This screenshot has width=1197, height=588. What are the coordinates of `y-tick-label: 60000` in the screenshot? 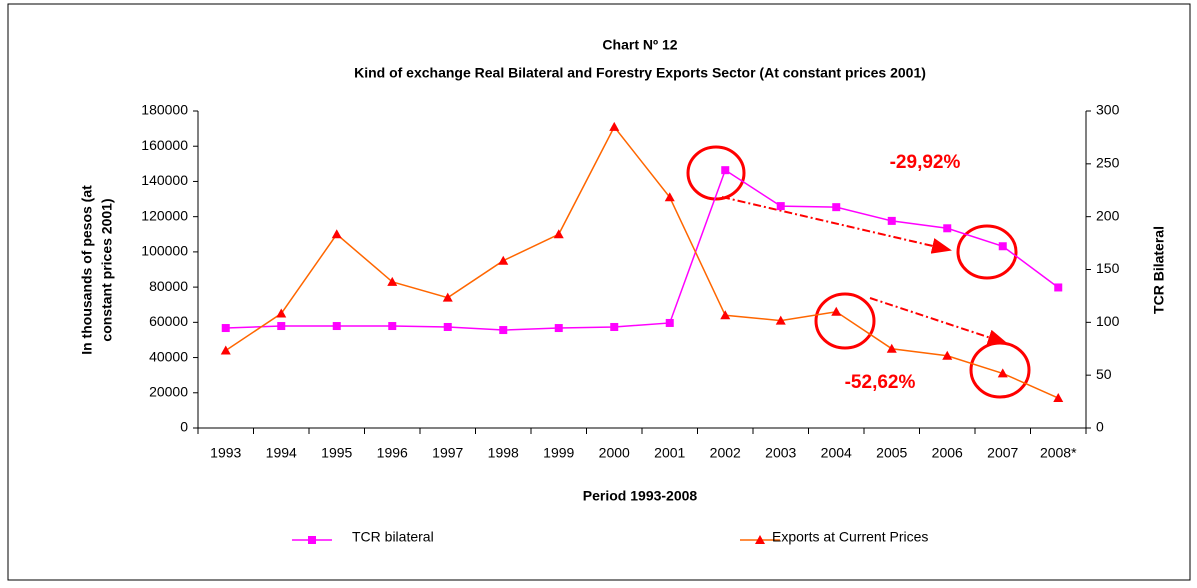 It's located at (168, 321).